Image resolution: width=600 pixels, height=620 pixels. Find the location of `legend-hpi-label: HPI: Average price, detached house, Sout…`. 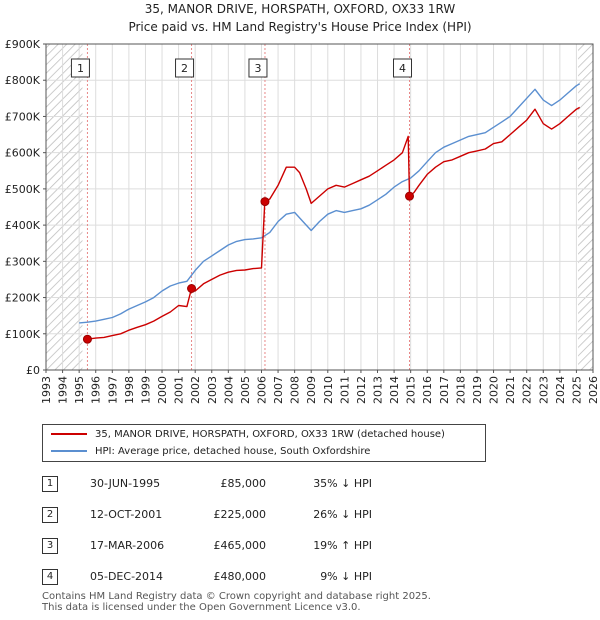

legend-hpi-label: HPI: Average price, detached house, Sout… is located at coordinates (233, 451).